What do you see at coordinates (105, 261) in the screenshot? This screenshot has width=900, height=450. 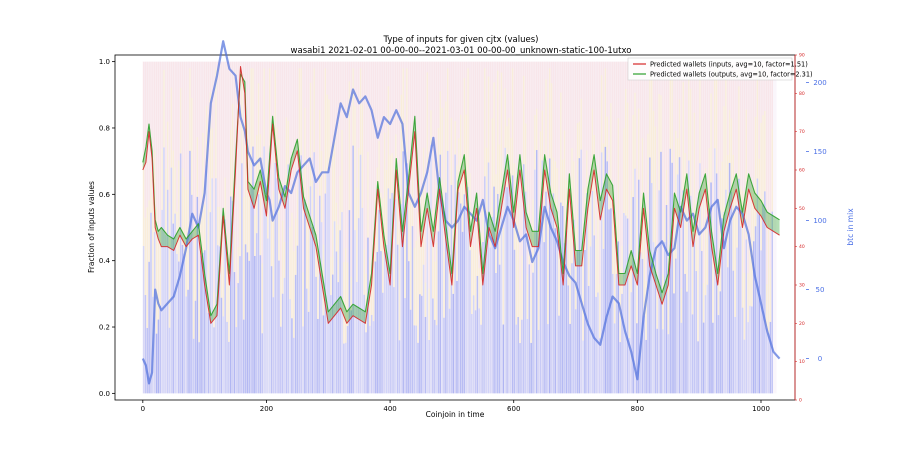 I see `y-left-tick-label: 0.4` at bounding box center [105, 261].